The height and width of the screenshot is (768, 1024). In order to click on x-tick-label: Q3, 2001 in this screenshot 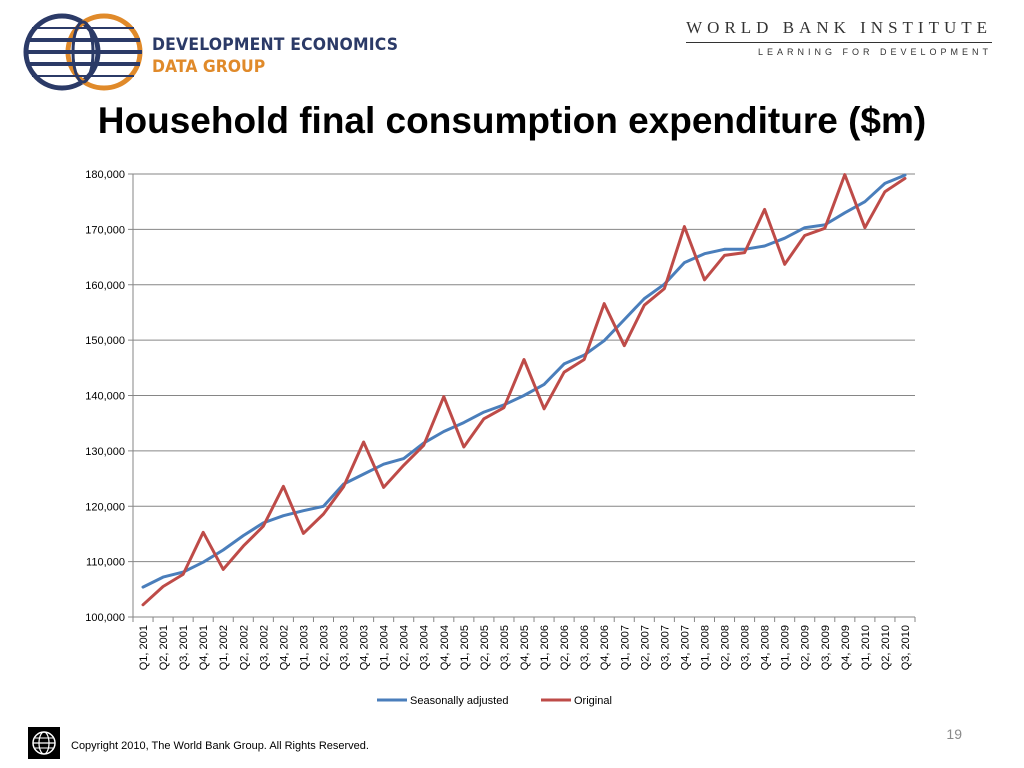, I will do `click(184, 647)`.